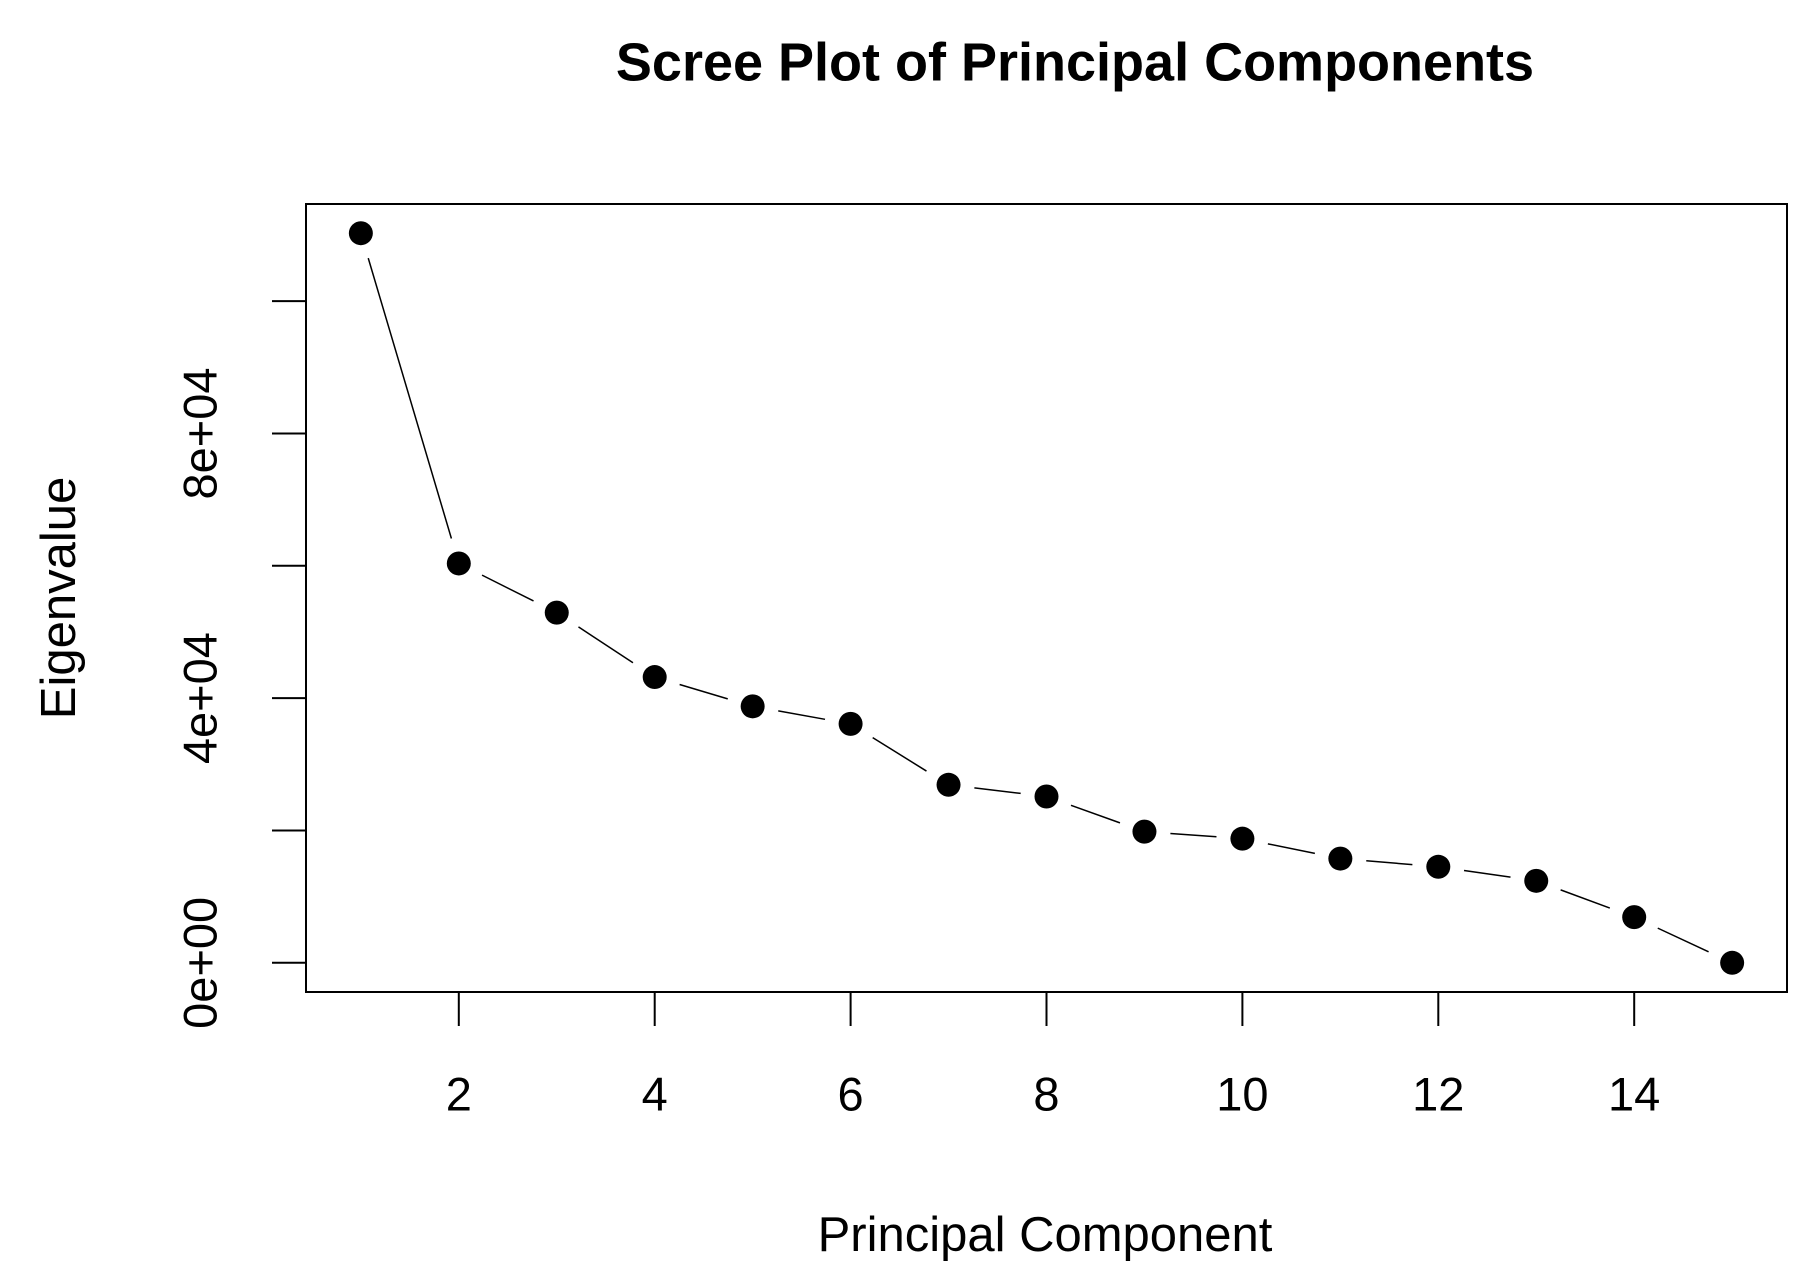 This screenshot has width=1819, height=1277. What do you see at coordinates (1242, 1093) in the screenshot?
I see `x-tick-label: 10` at bounding box center [1242, 1093].